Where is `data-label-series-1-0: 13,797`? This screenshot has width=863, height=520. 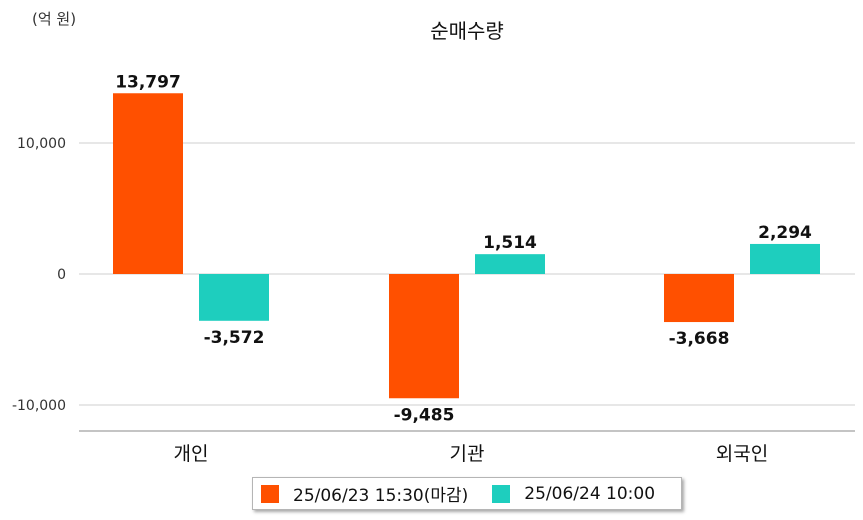 data-label-series-1-0: 13,797 is located at coordinates (148, 82).